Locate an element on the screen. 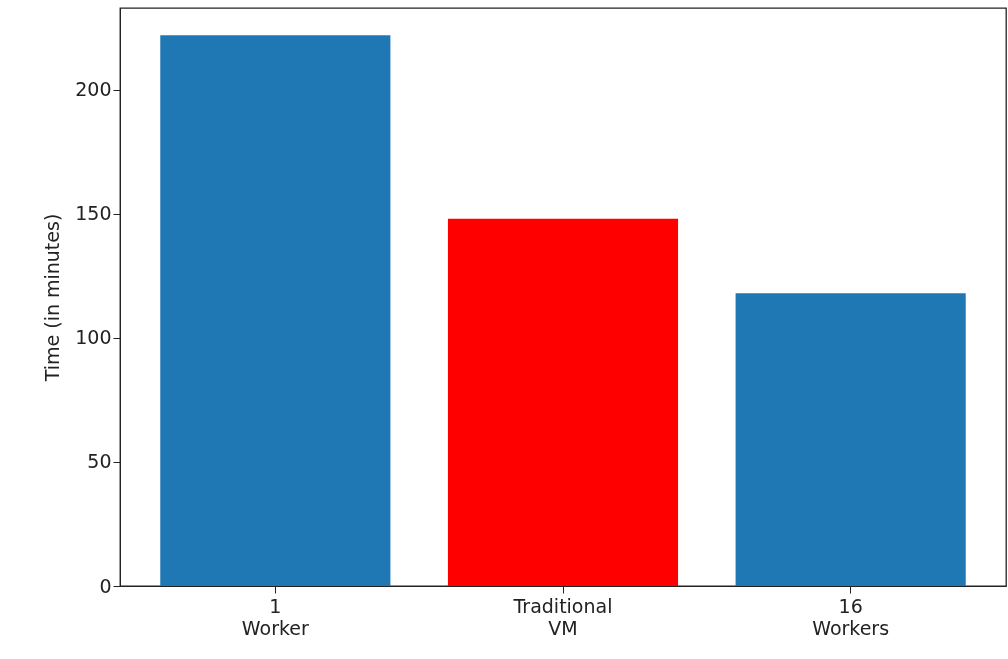 This screenshot has height=659, width=1008. x-tick-label: Traditional VM is located at coordinates (562, 616).